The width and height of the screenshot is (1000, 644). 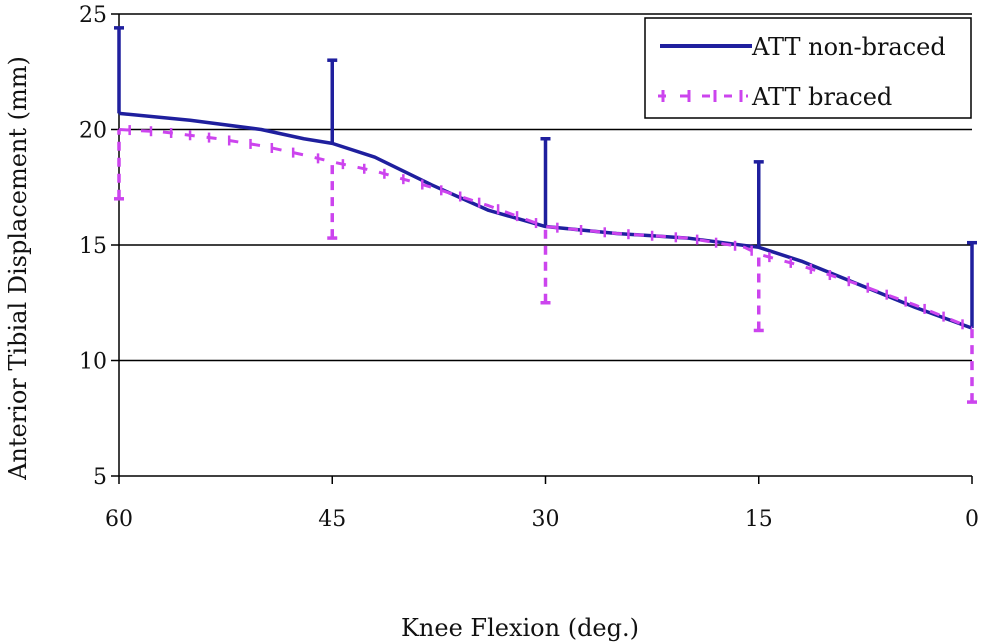 I want to click on y-axis-title: Anterior Tibial Displacement (mm), so click(x=18, y=268).